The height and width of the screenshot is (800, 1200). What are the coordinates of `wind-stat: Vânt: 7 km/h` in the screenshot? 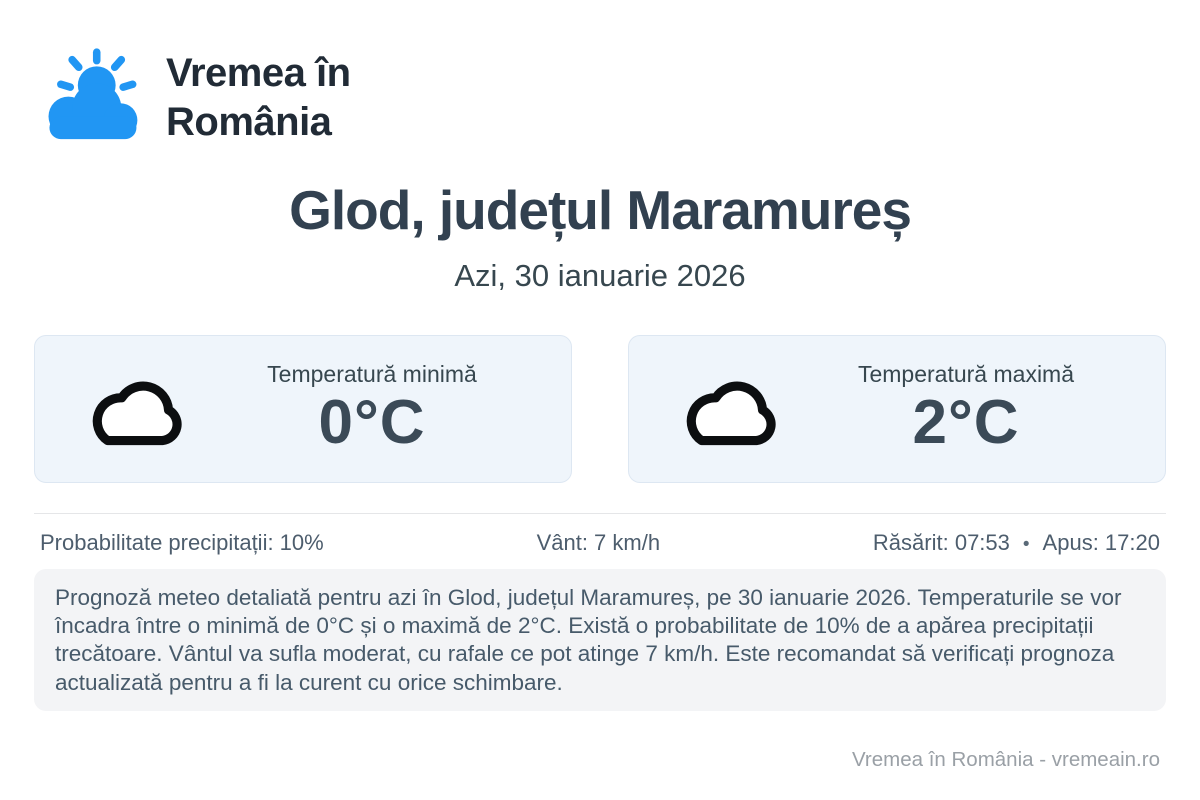 It's located at (598, 542).